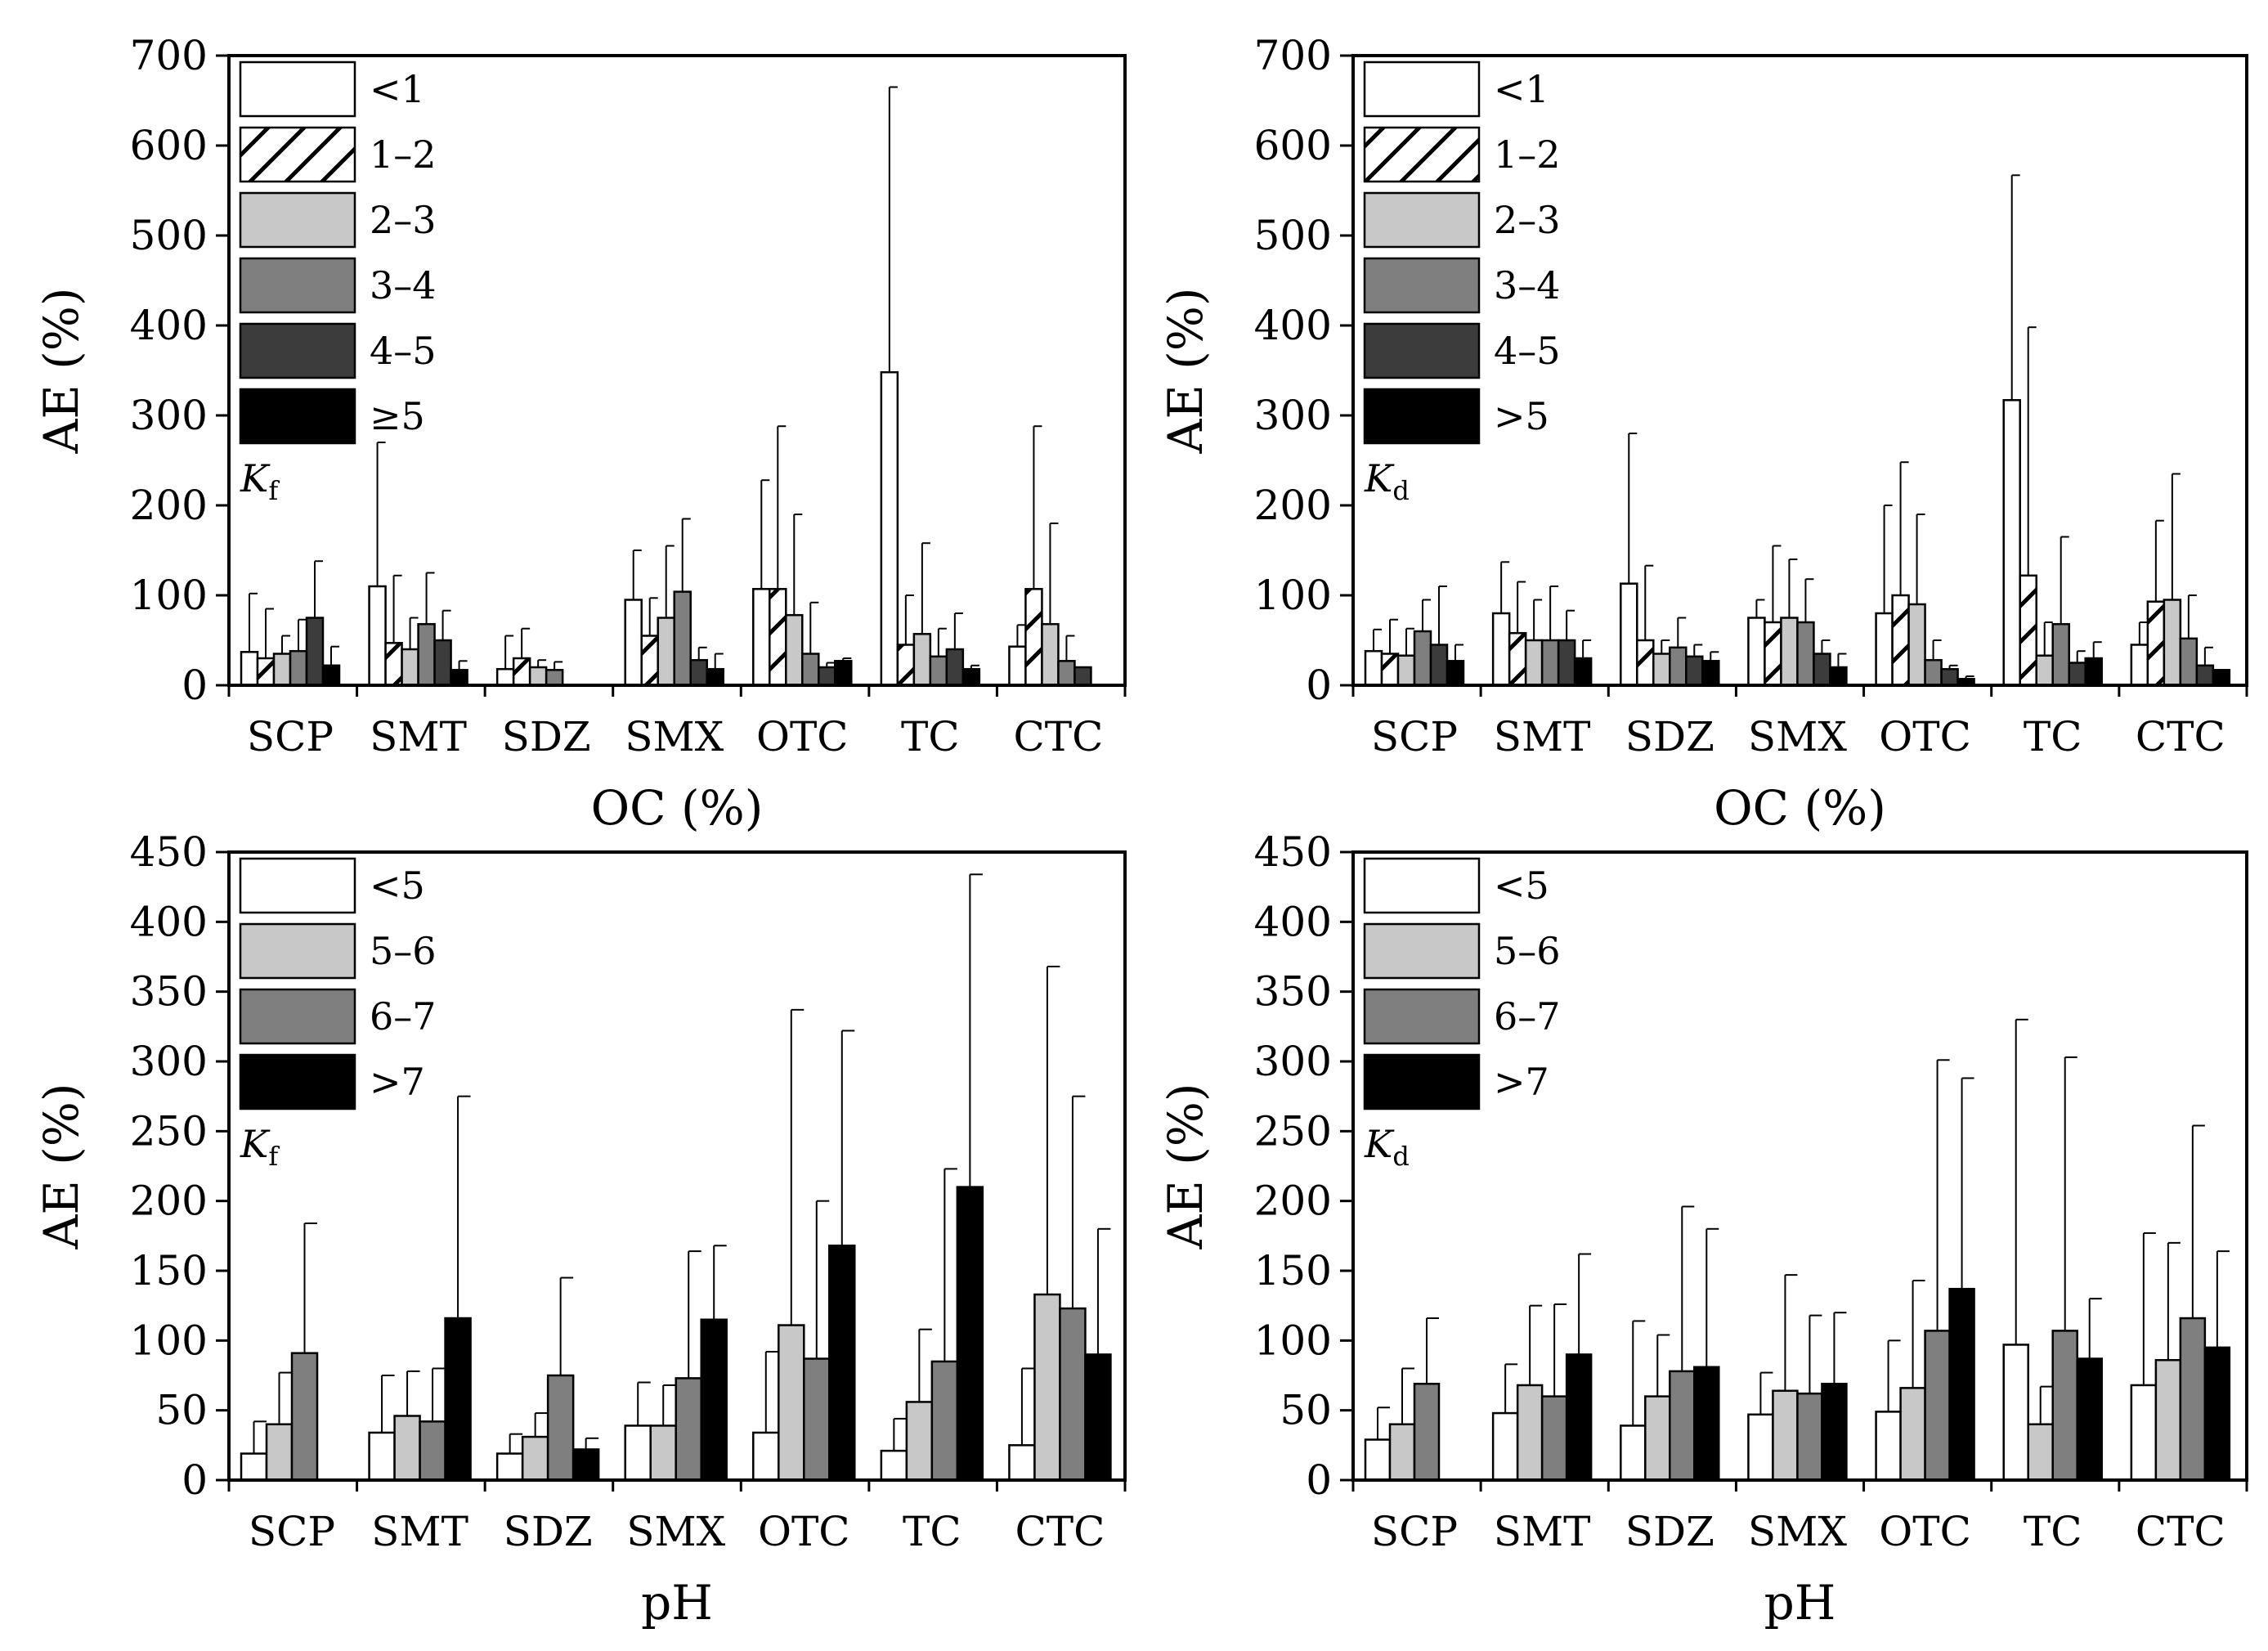  What do you see at coordinates (169, 992) in the screenshot?
I see `y-tick-label: 350` at bounding box center [169, 992].